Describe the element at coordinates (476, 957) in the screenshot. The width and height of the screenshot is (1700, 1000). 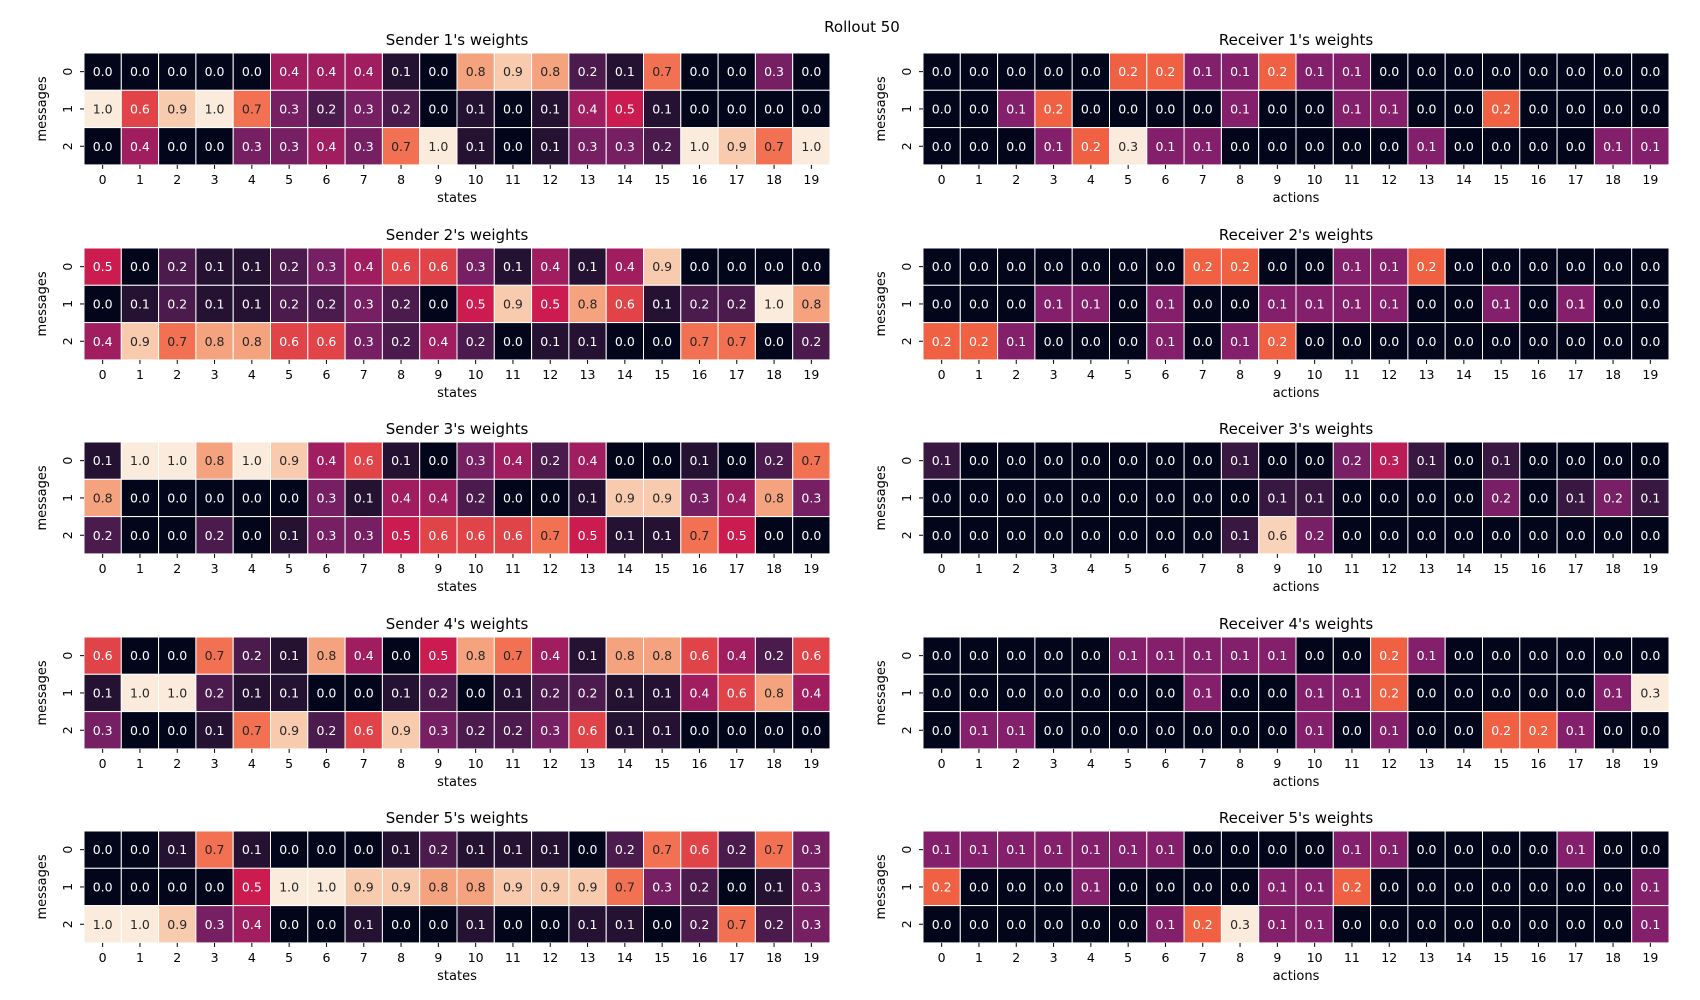
I see `x-tick-label: 10` at that location.